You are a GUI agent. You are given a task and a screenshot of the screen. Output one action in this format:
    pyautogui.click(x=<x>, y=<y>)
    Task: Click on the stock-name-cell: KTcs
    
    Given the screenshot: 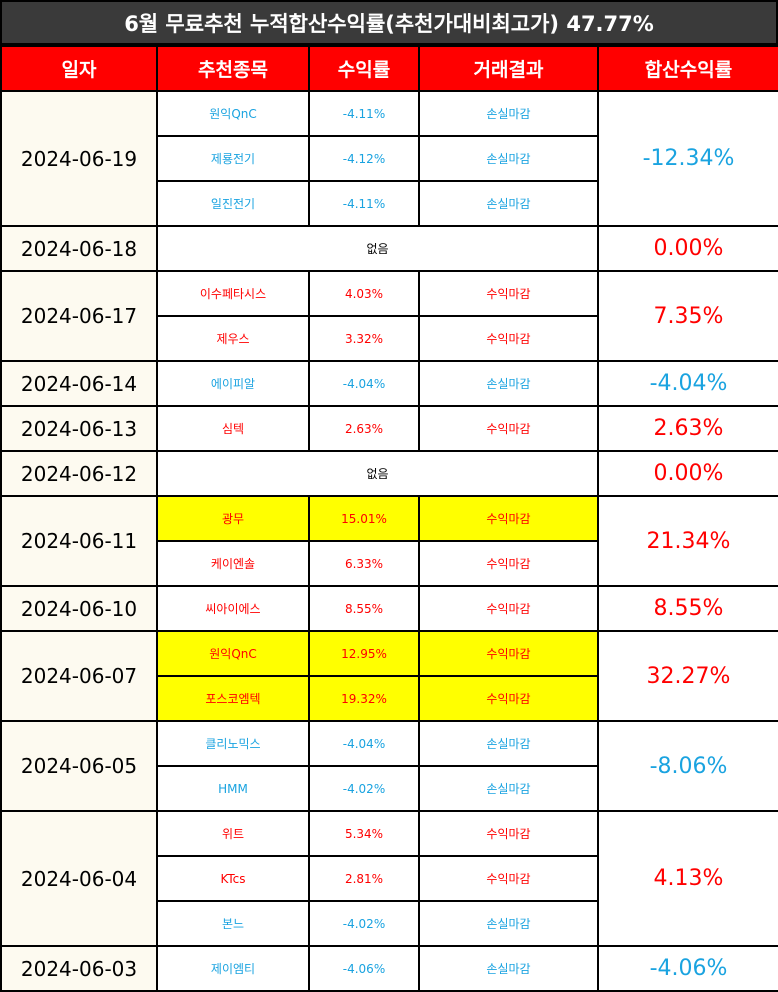 What is the action you would take?
    pyautogui.click(x=233, y=878)
    